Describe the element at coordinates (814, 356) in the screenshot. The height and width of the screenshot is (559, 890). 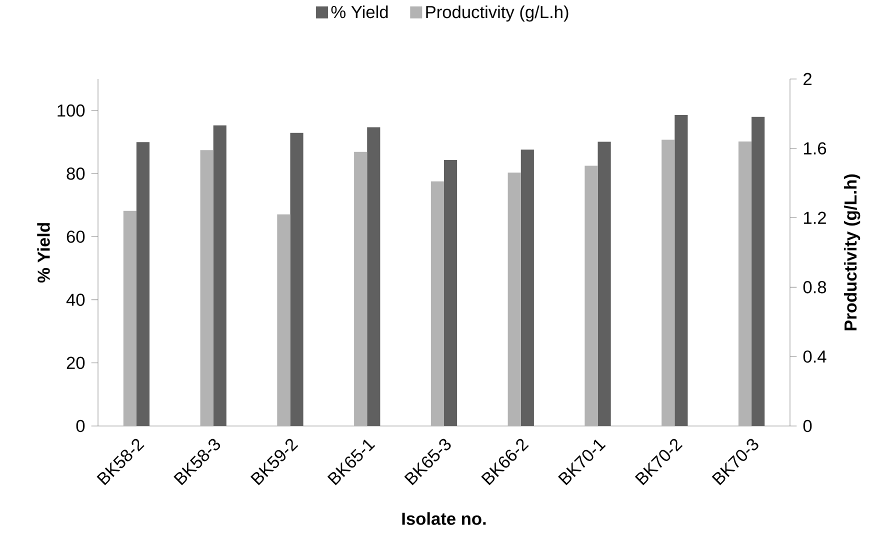
I see `y2-tick-label: 0.4` at that location.